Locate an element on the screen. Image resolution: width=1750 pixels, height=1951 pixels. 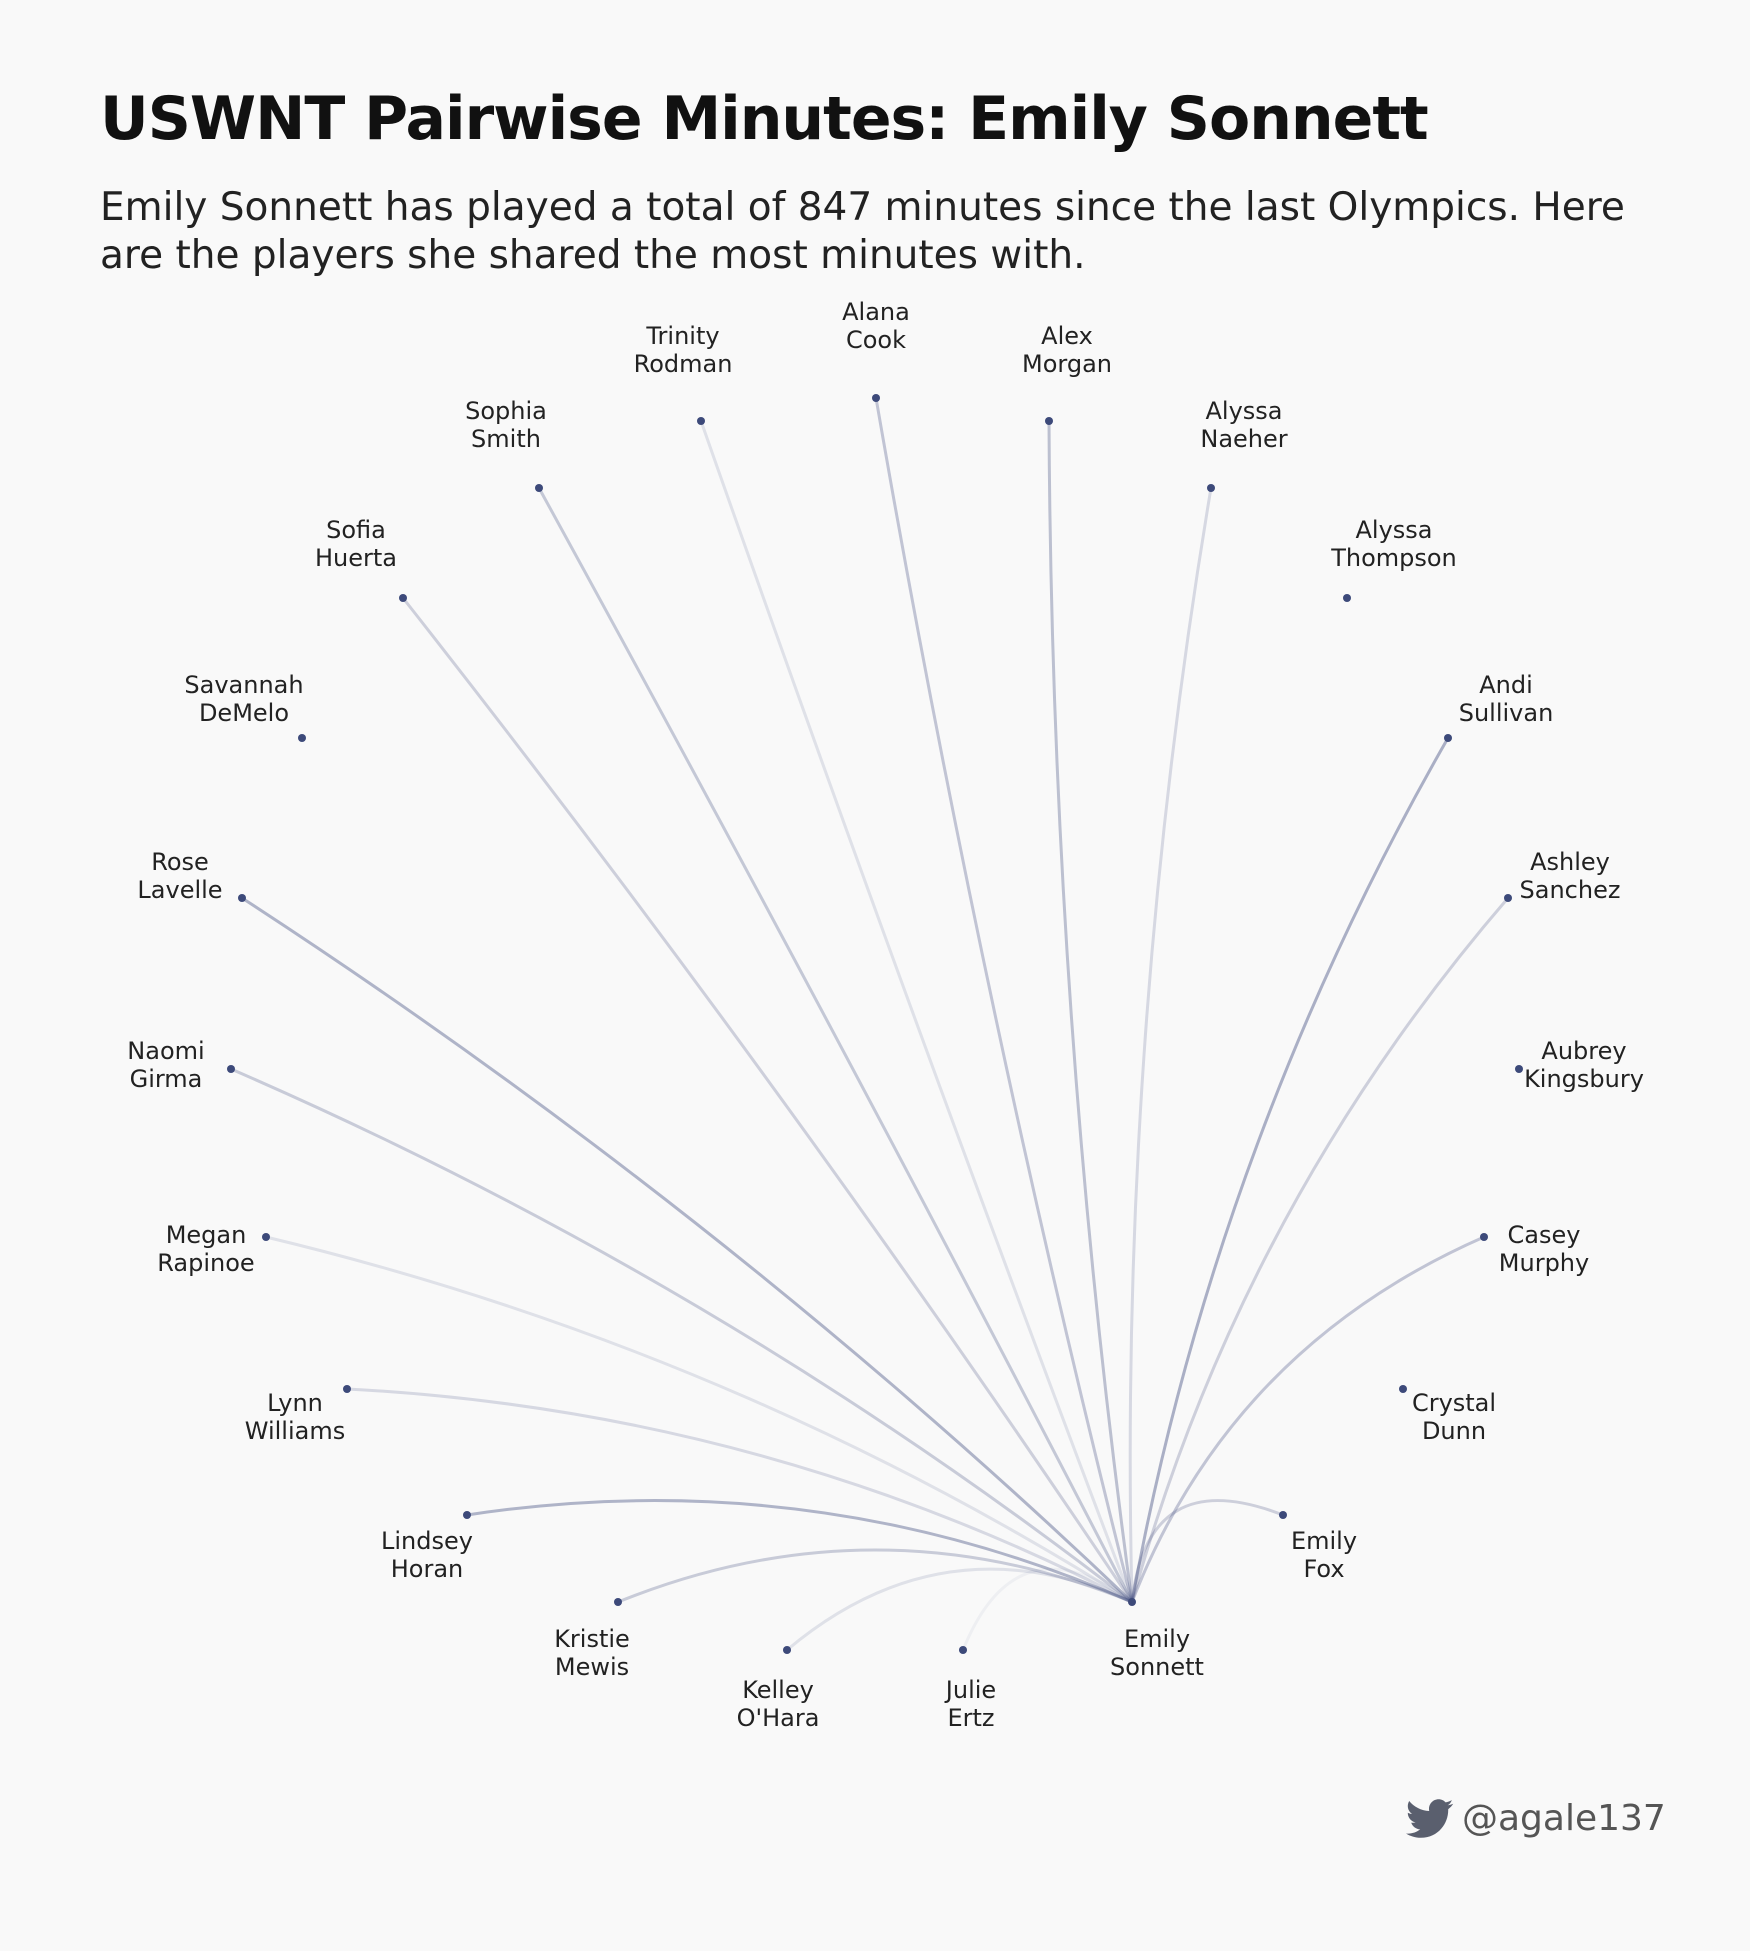
label-line: Lavelle is located at coordinates (179, 890).